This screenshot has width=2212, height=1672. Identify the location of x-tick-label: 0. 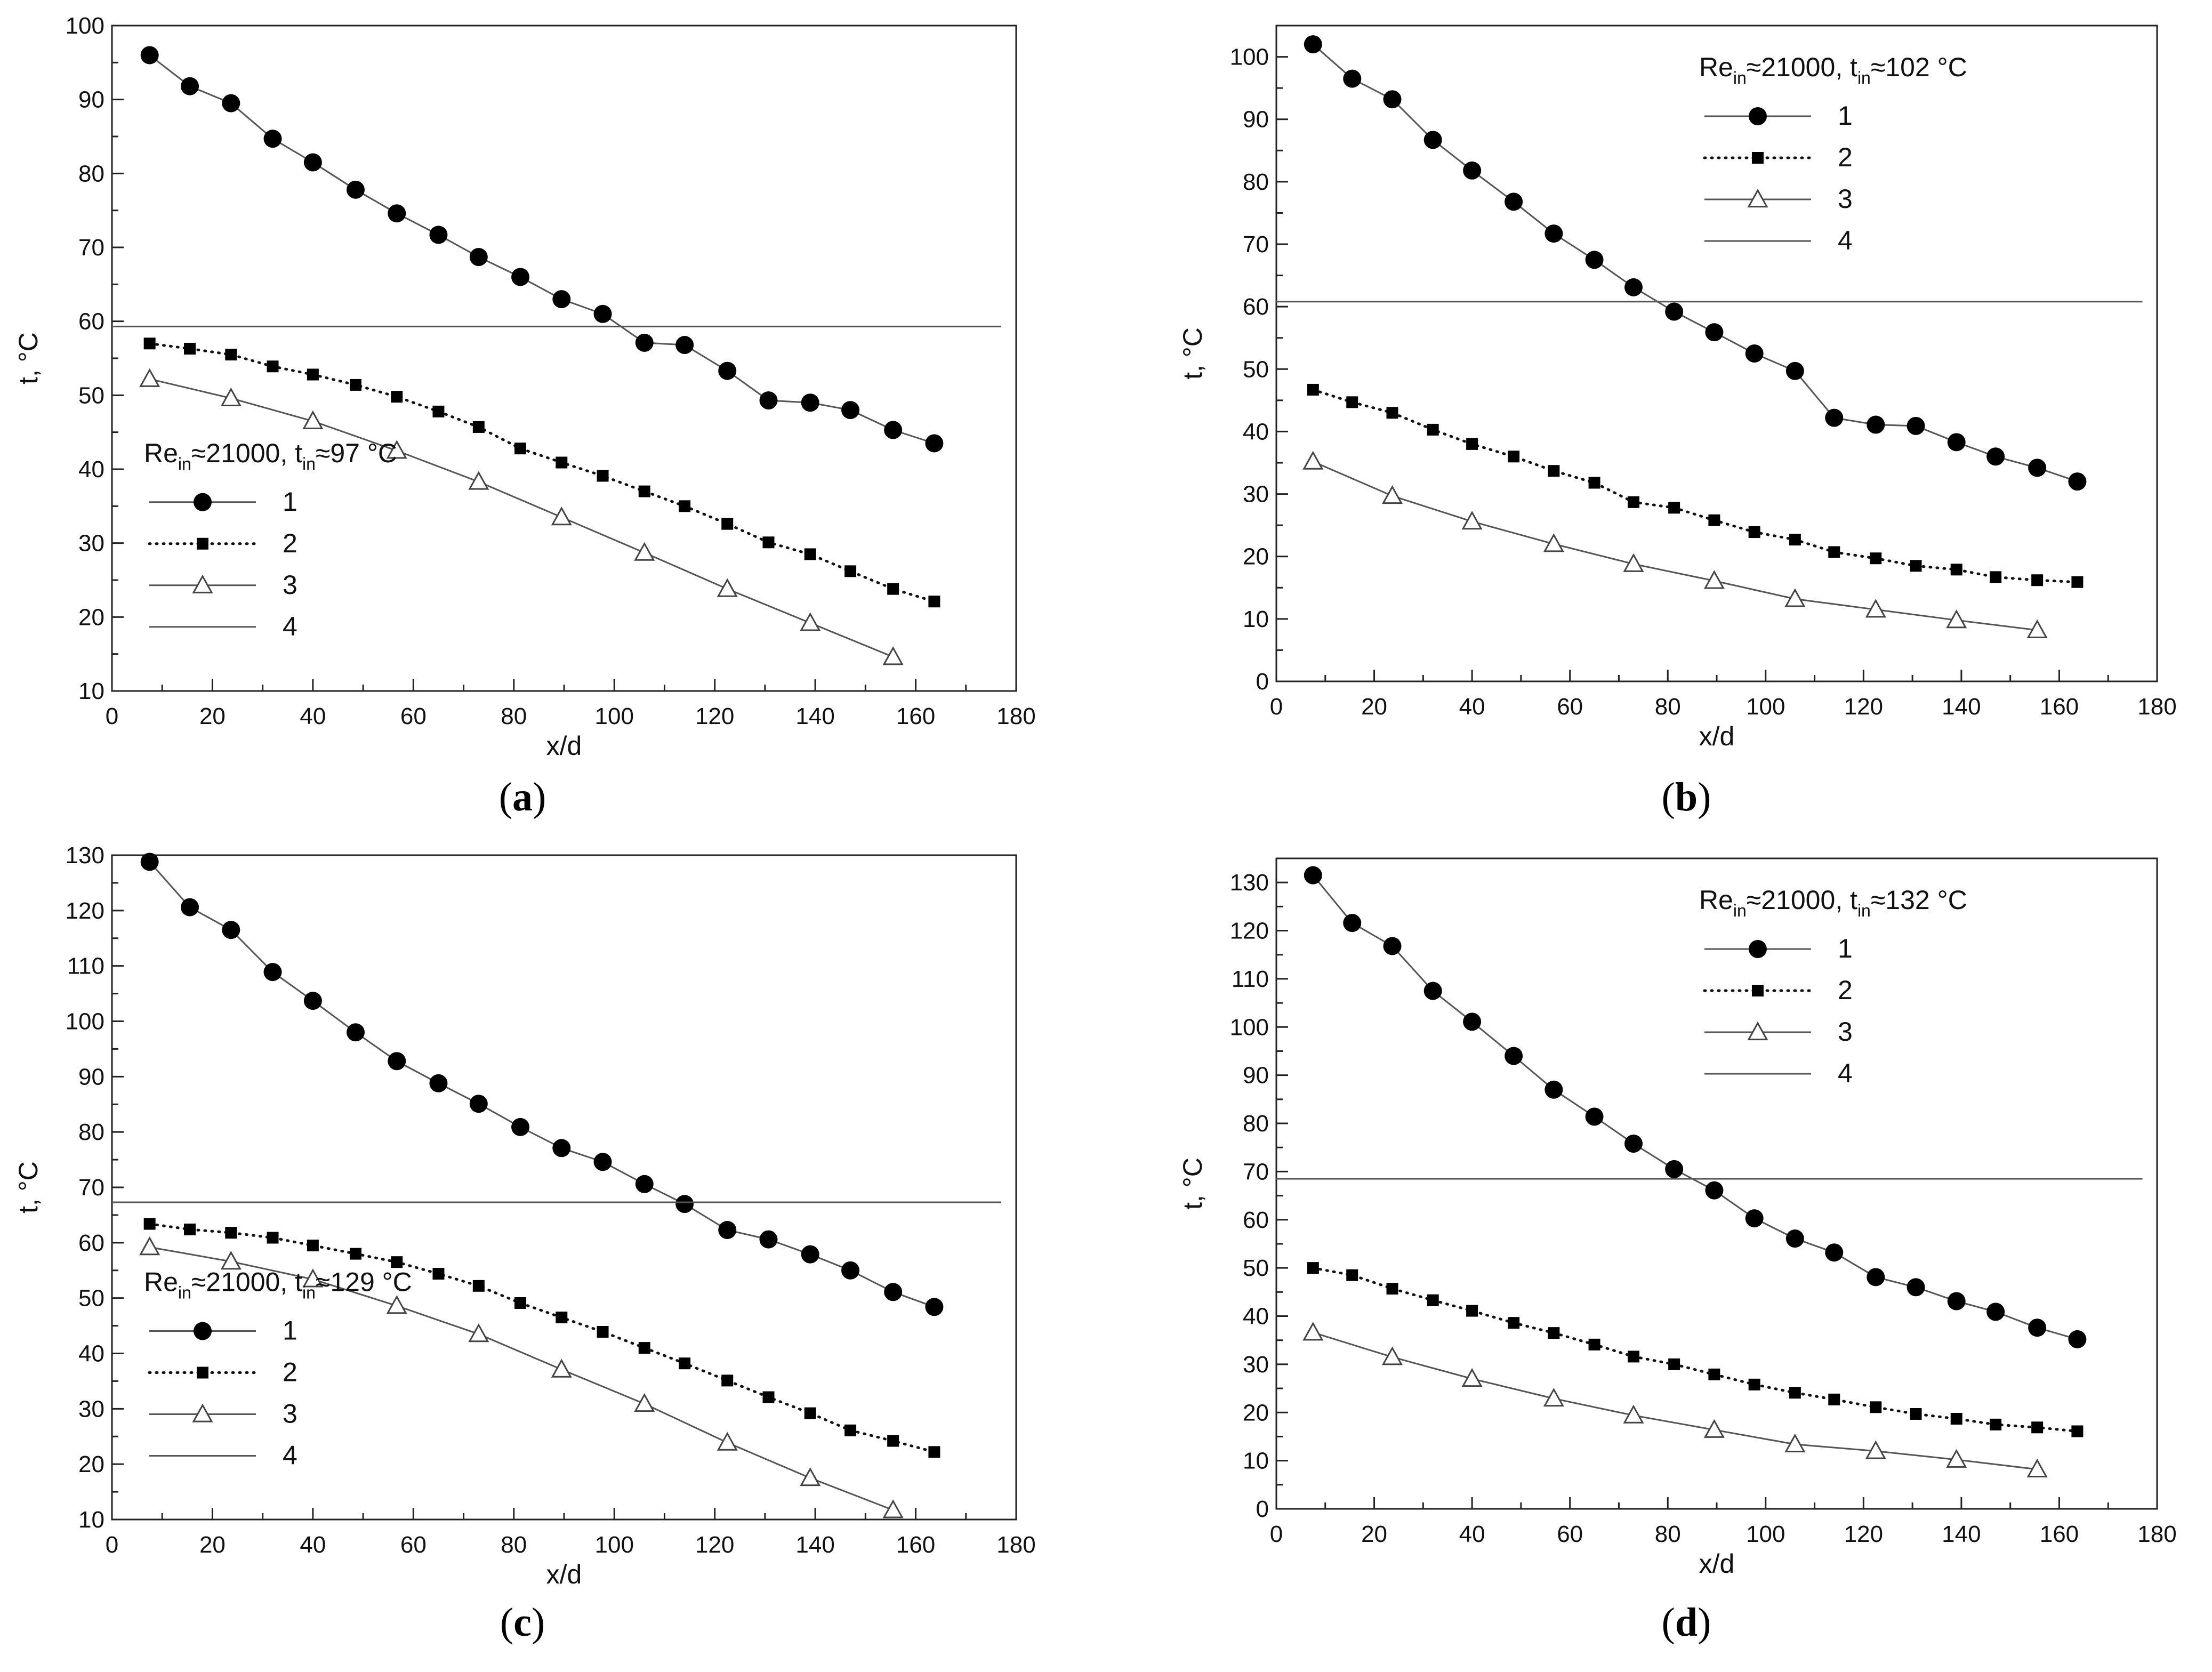
(1277, 1534).